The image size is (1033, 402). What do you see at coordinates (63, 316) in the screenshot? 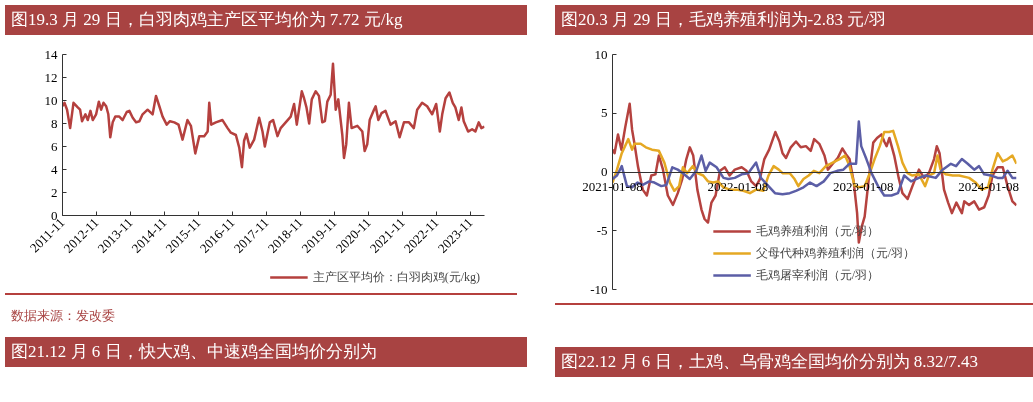
I see `source-note: 数据来源：发改委` at bounding box center [63, 316].